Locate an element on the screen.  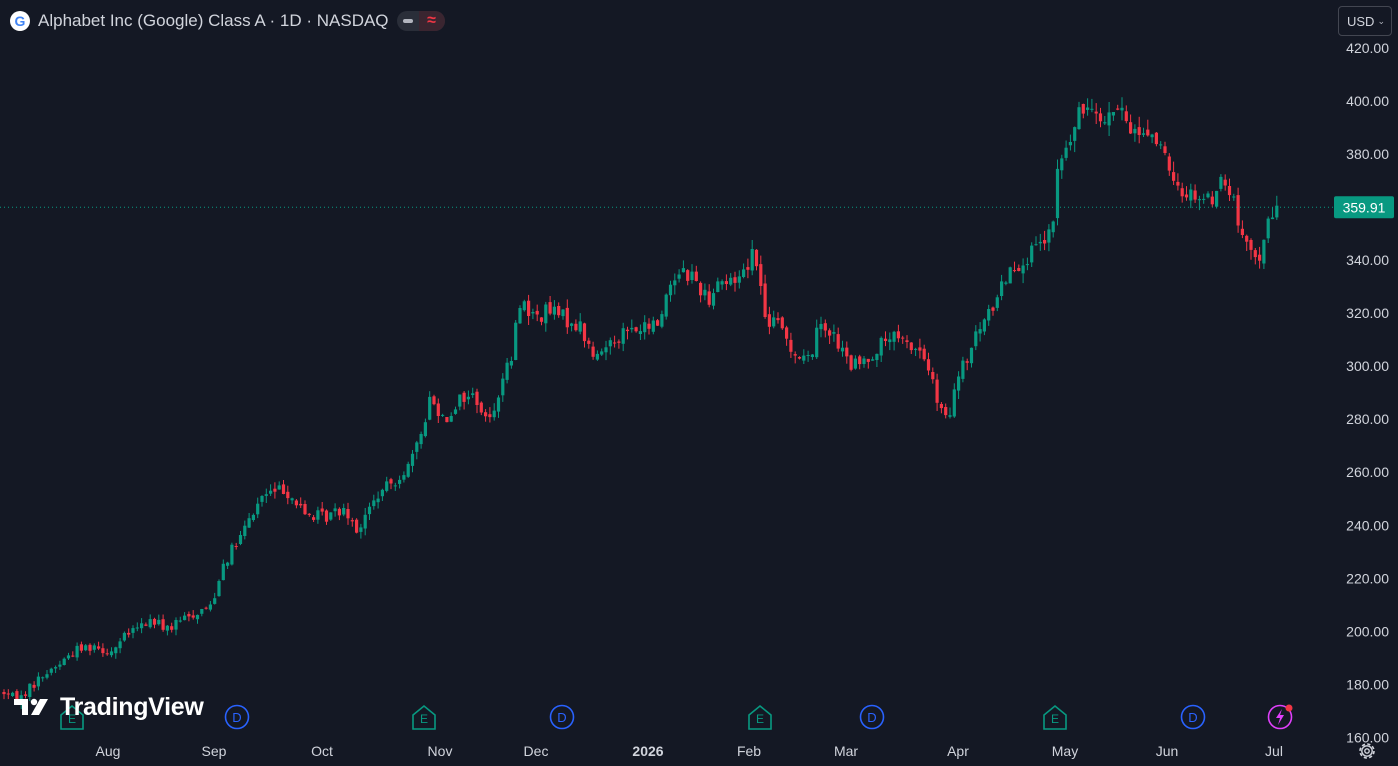
time-tick-label: Aug is located at coordinates (108, 751).